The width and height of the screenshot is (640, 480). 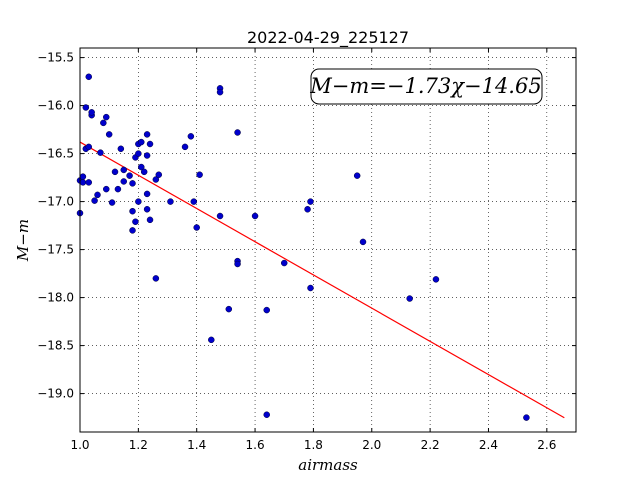 I want to click on chart-title: 2022-04-29_225127, so click(x=328, y=38).